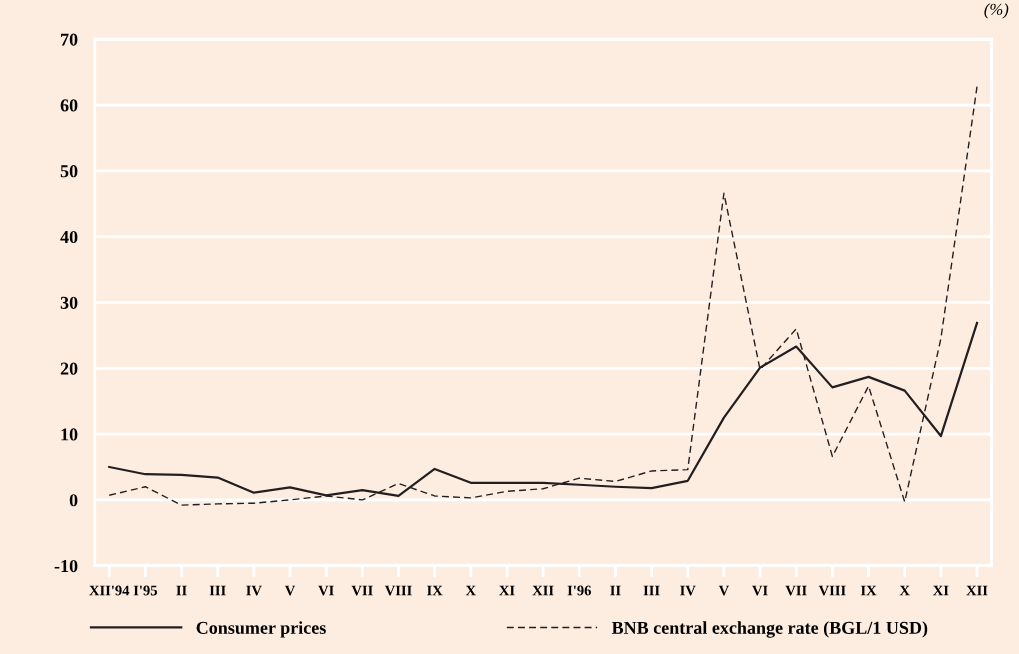  Describe the element at coordinates (69, 39) in the screenshot. I see `y-tick-label: 70` at that location.